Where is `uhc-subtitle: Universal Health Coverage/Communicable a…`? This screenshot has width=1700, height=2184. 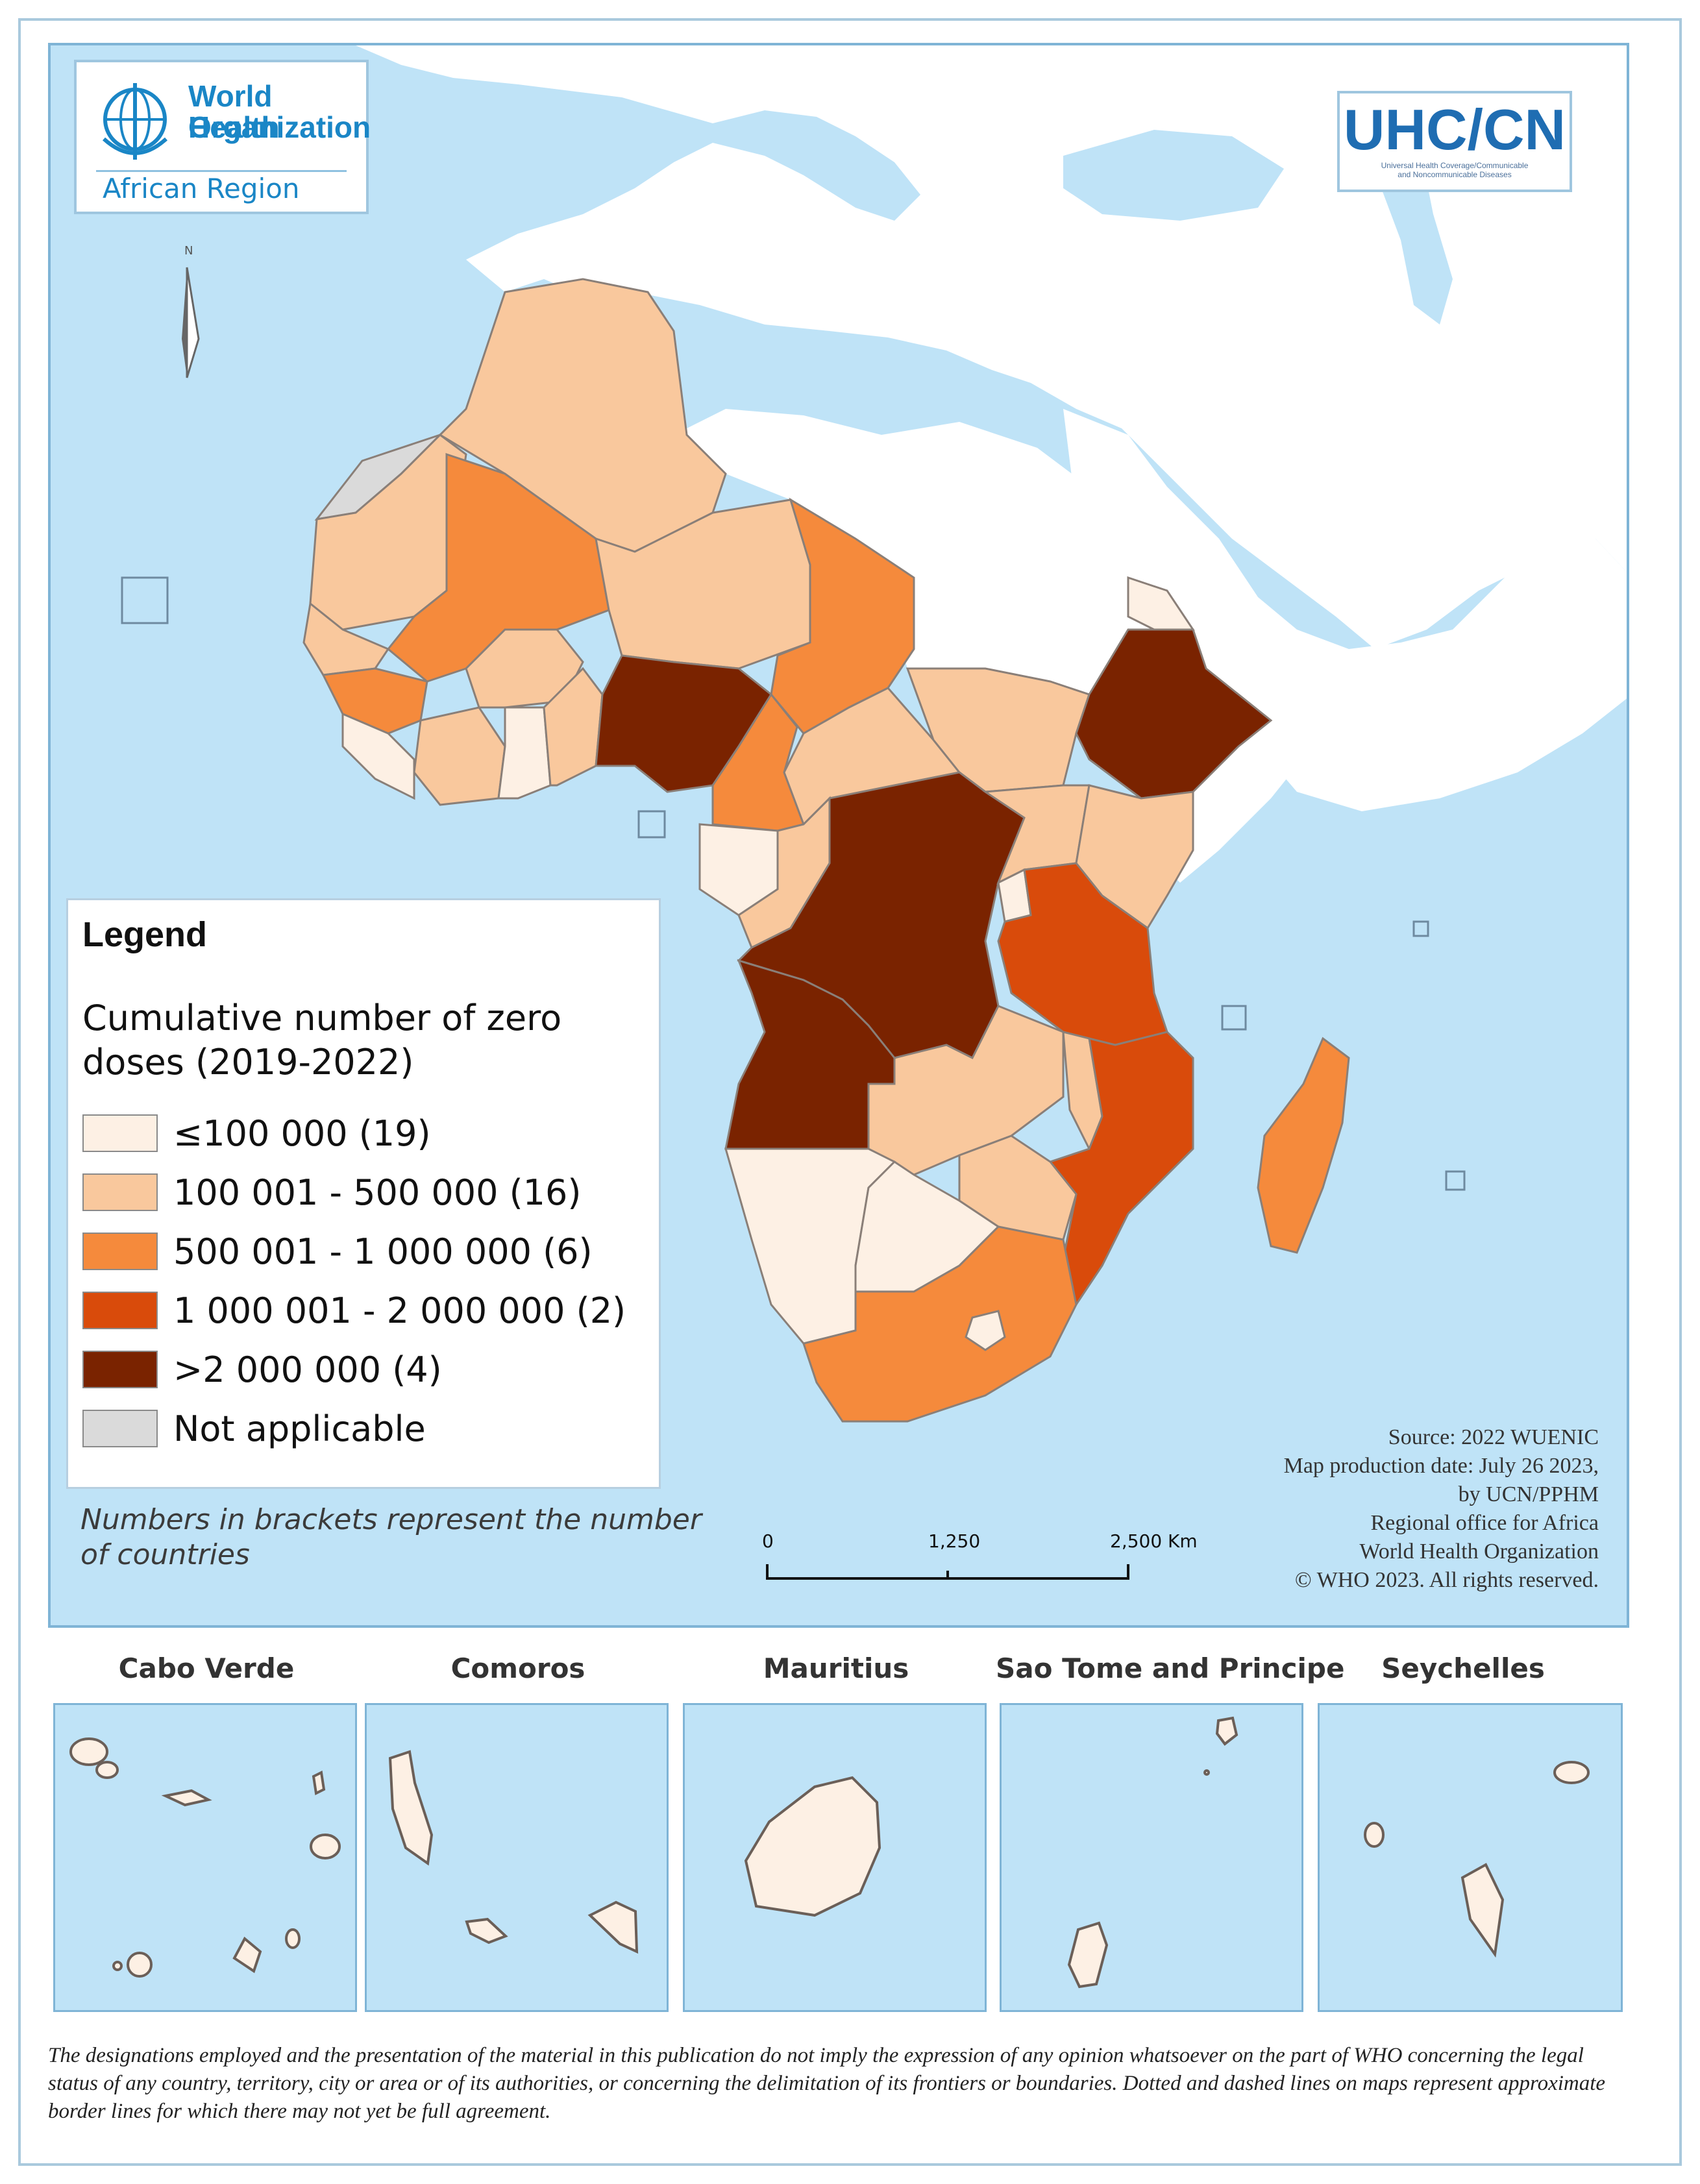
uhc-subtitle: Universal Health Coverage/Communicable a… is located at coordinates (1454, 170).